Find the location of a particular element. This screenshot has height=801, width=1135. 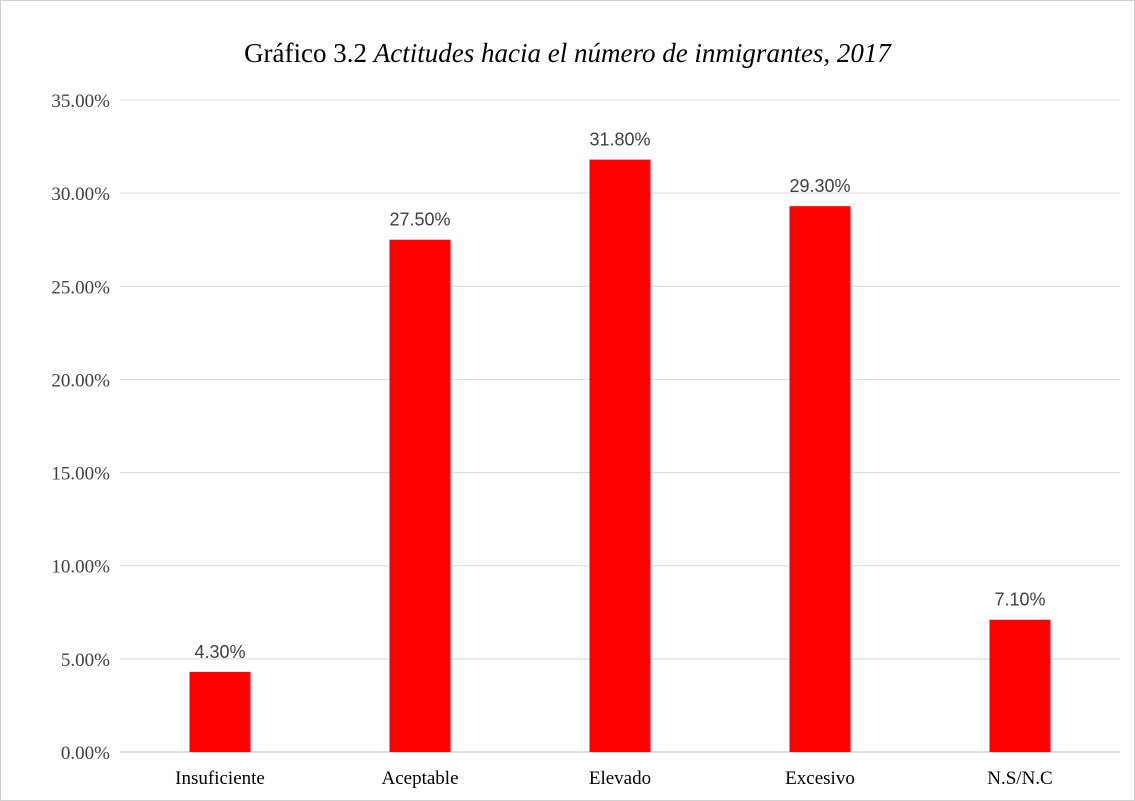

data-label: 31.80% is located at coordinates (619, 140).